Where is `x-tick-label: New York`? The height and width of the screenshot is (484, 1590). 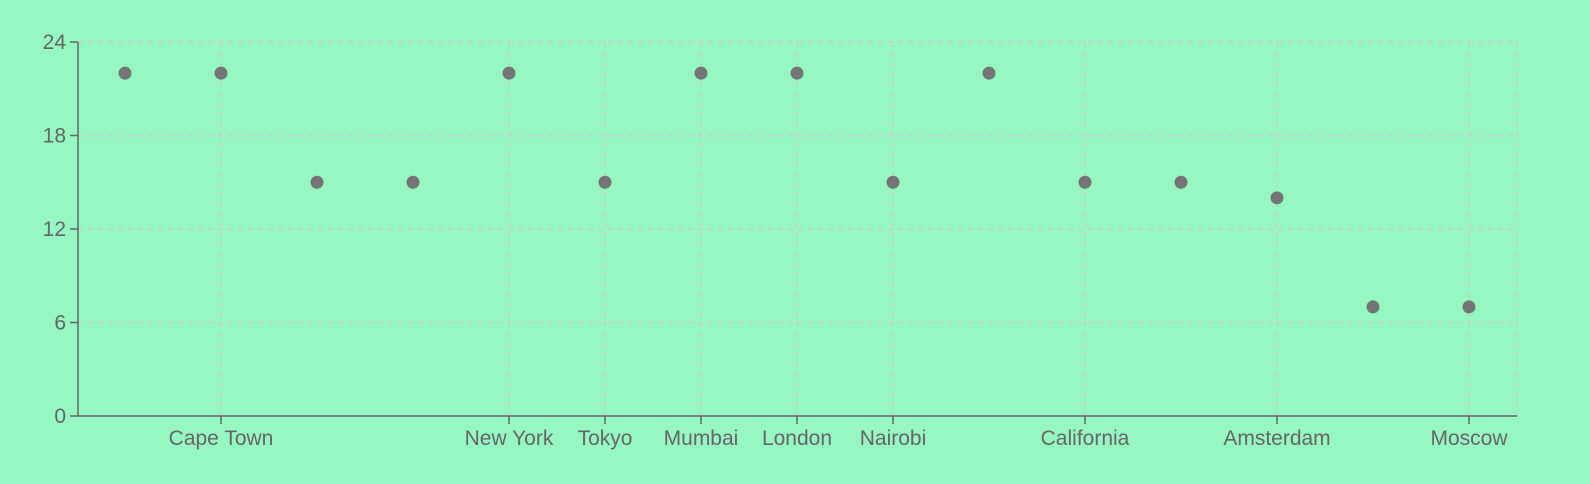 x-tick-label: New York is located at coordinates (509, 438).